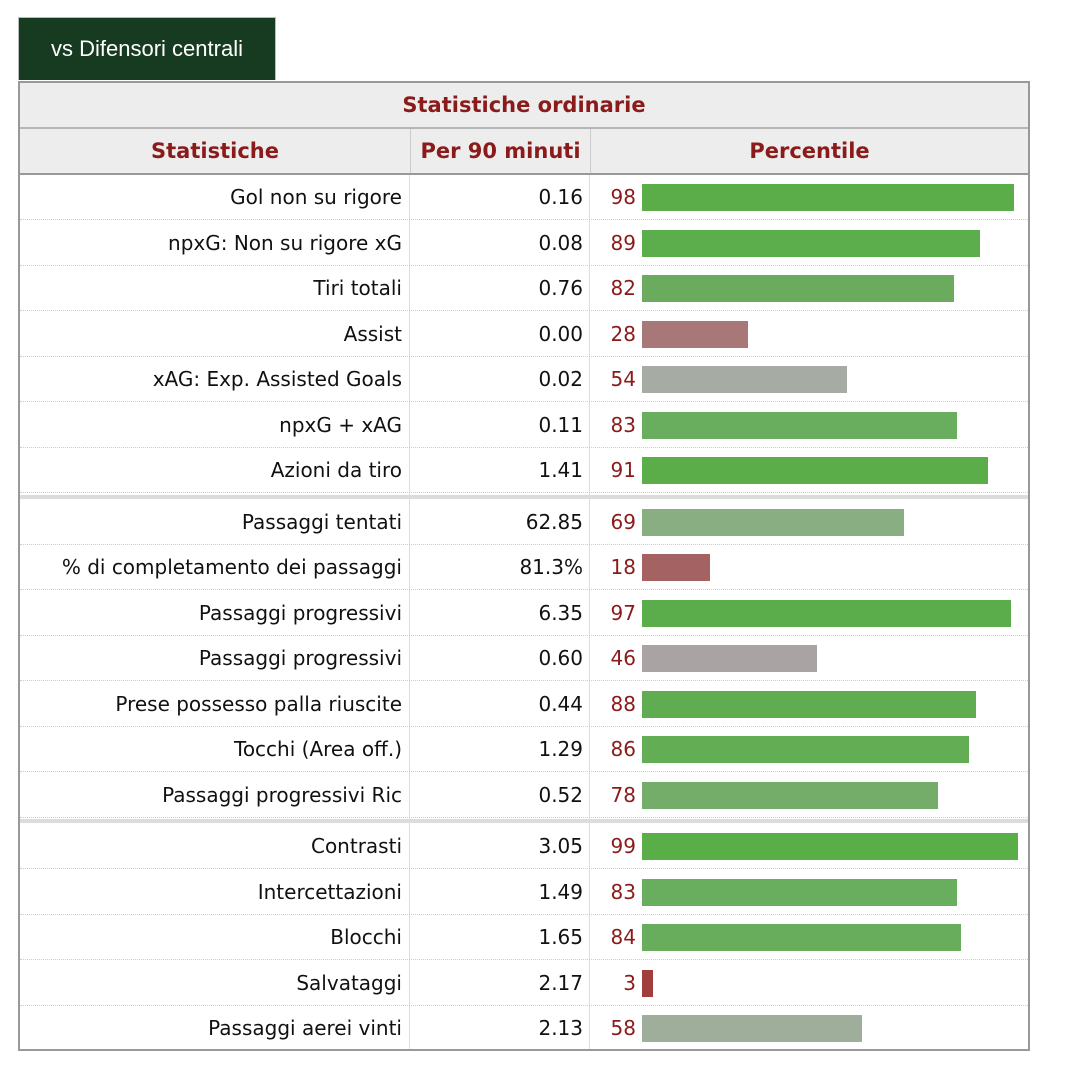 The width and height of the screenshot is (1068, 1072). Describe the element at coordinates (277, 379) in the screenshot. I see `stat-label: xAG: Exp. Assisted Goals` at that location.